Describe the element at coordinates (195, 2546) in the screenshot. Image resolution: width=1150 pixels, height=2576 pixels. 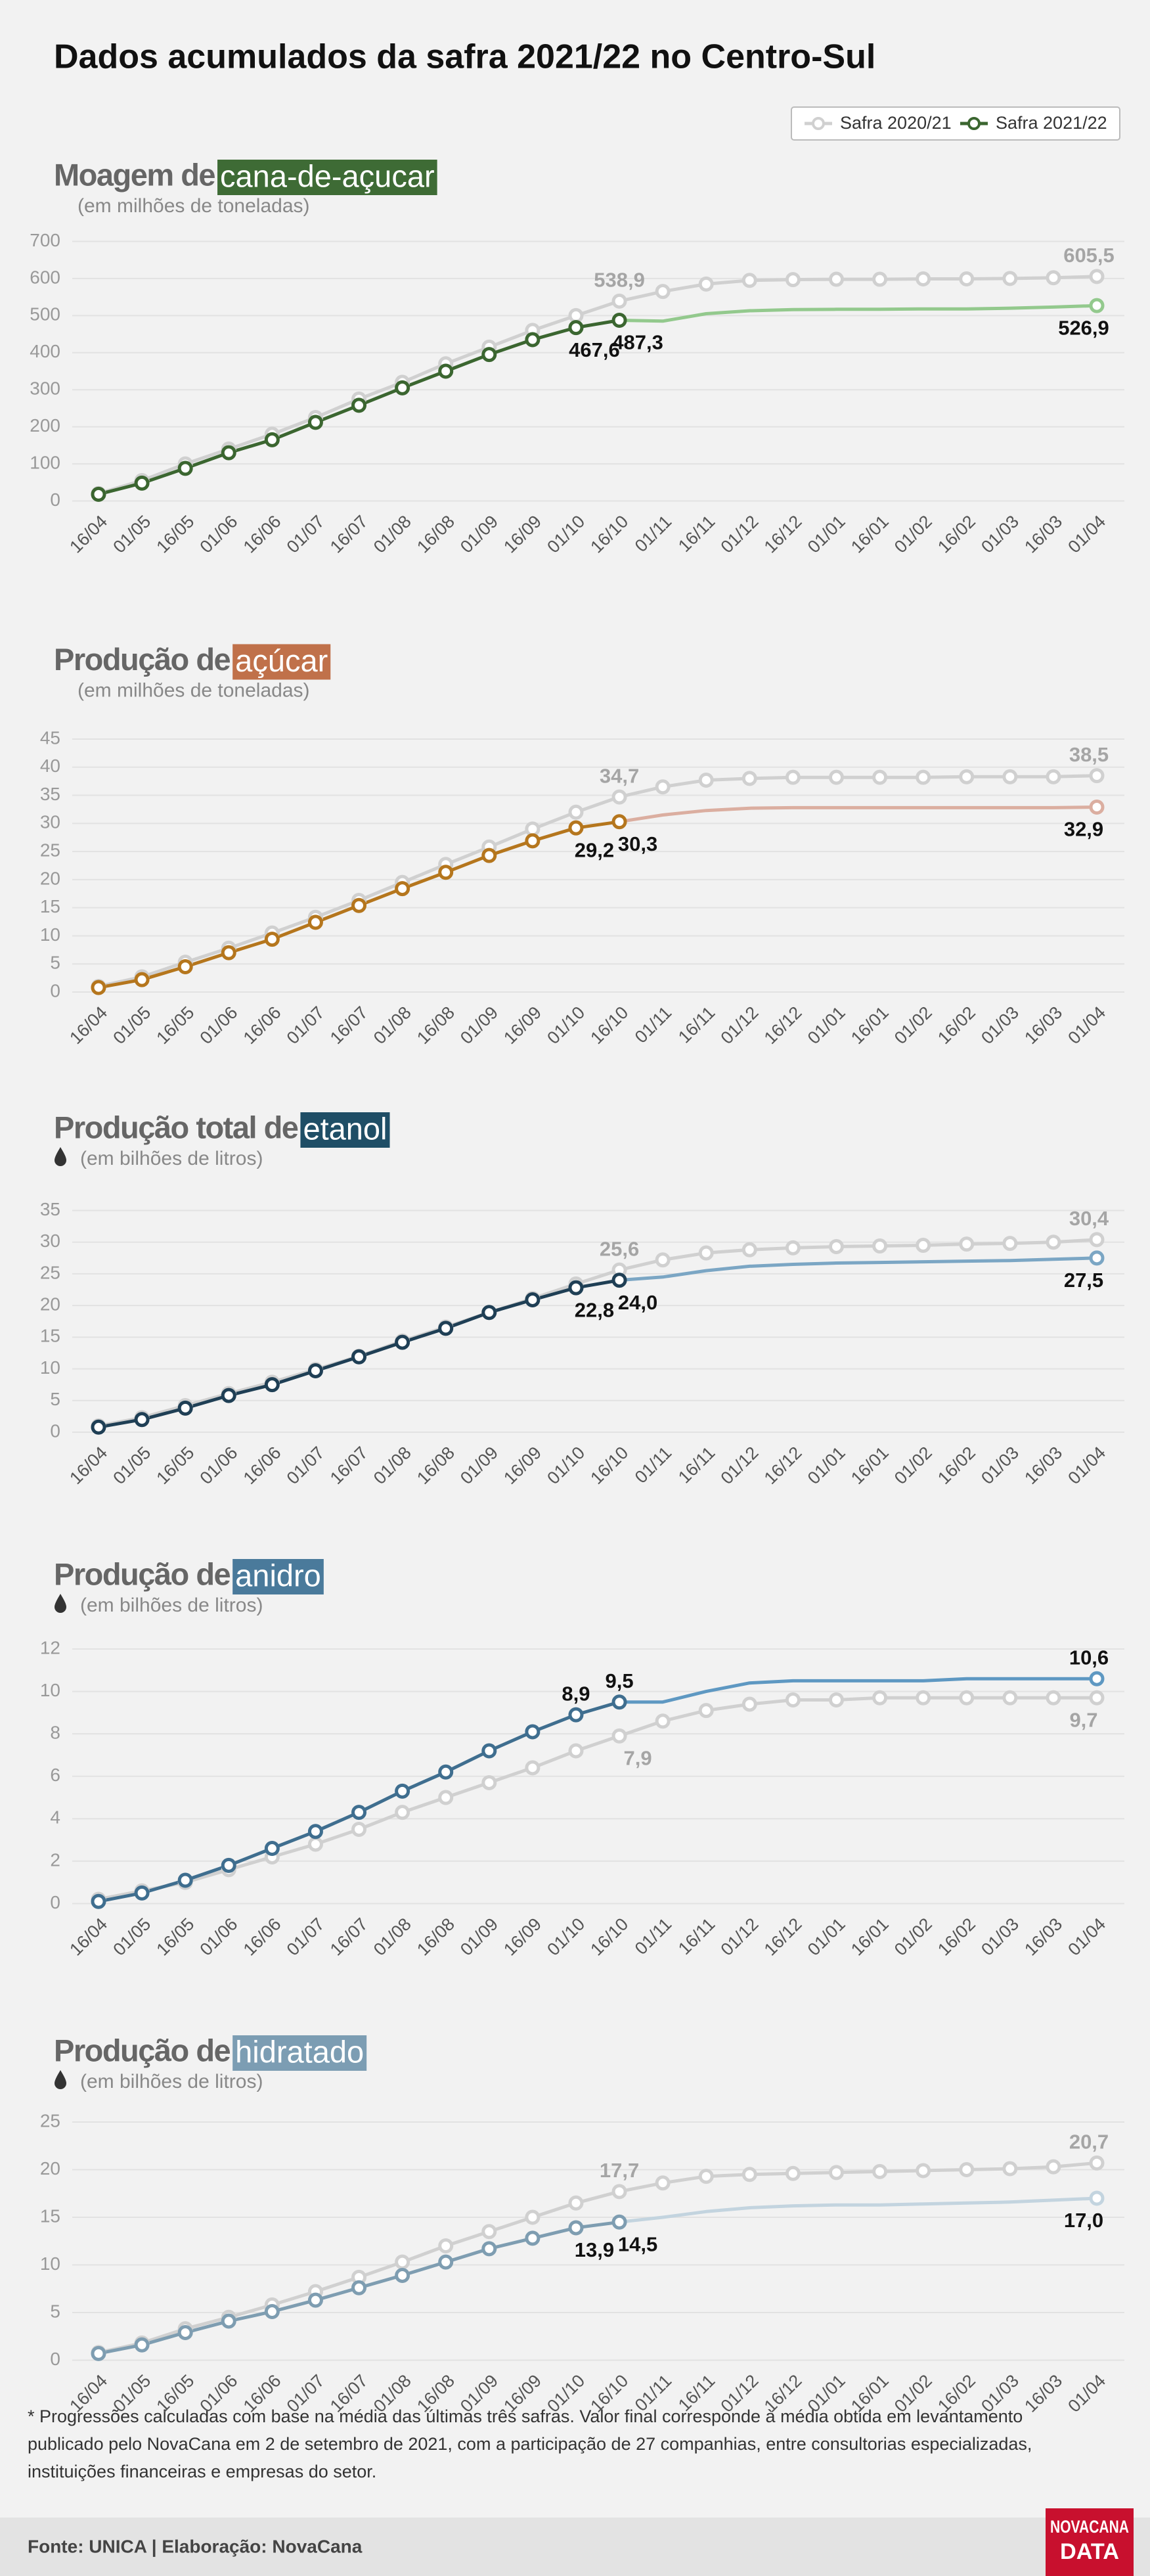
I see `source: Fonte: UNICA | Elaboração: NovaCana` at that location.